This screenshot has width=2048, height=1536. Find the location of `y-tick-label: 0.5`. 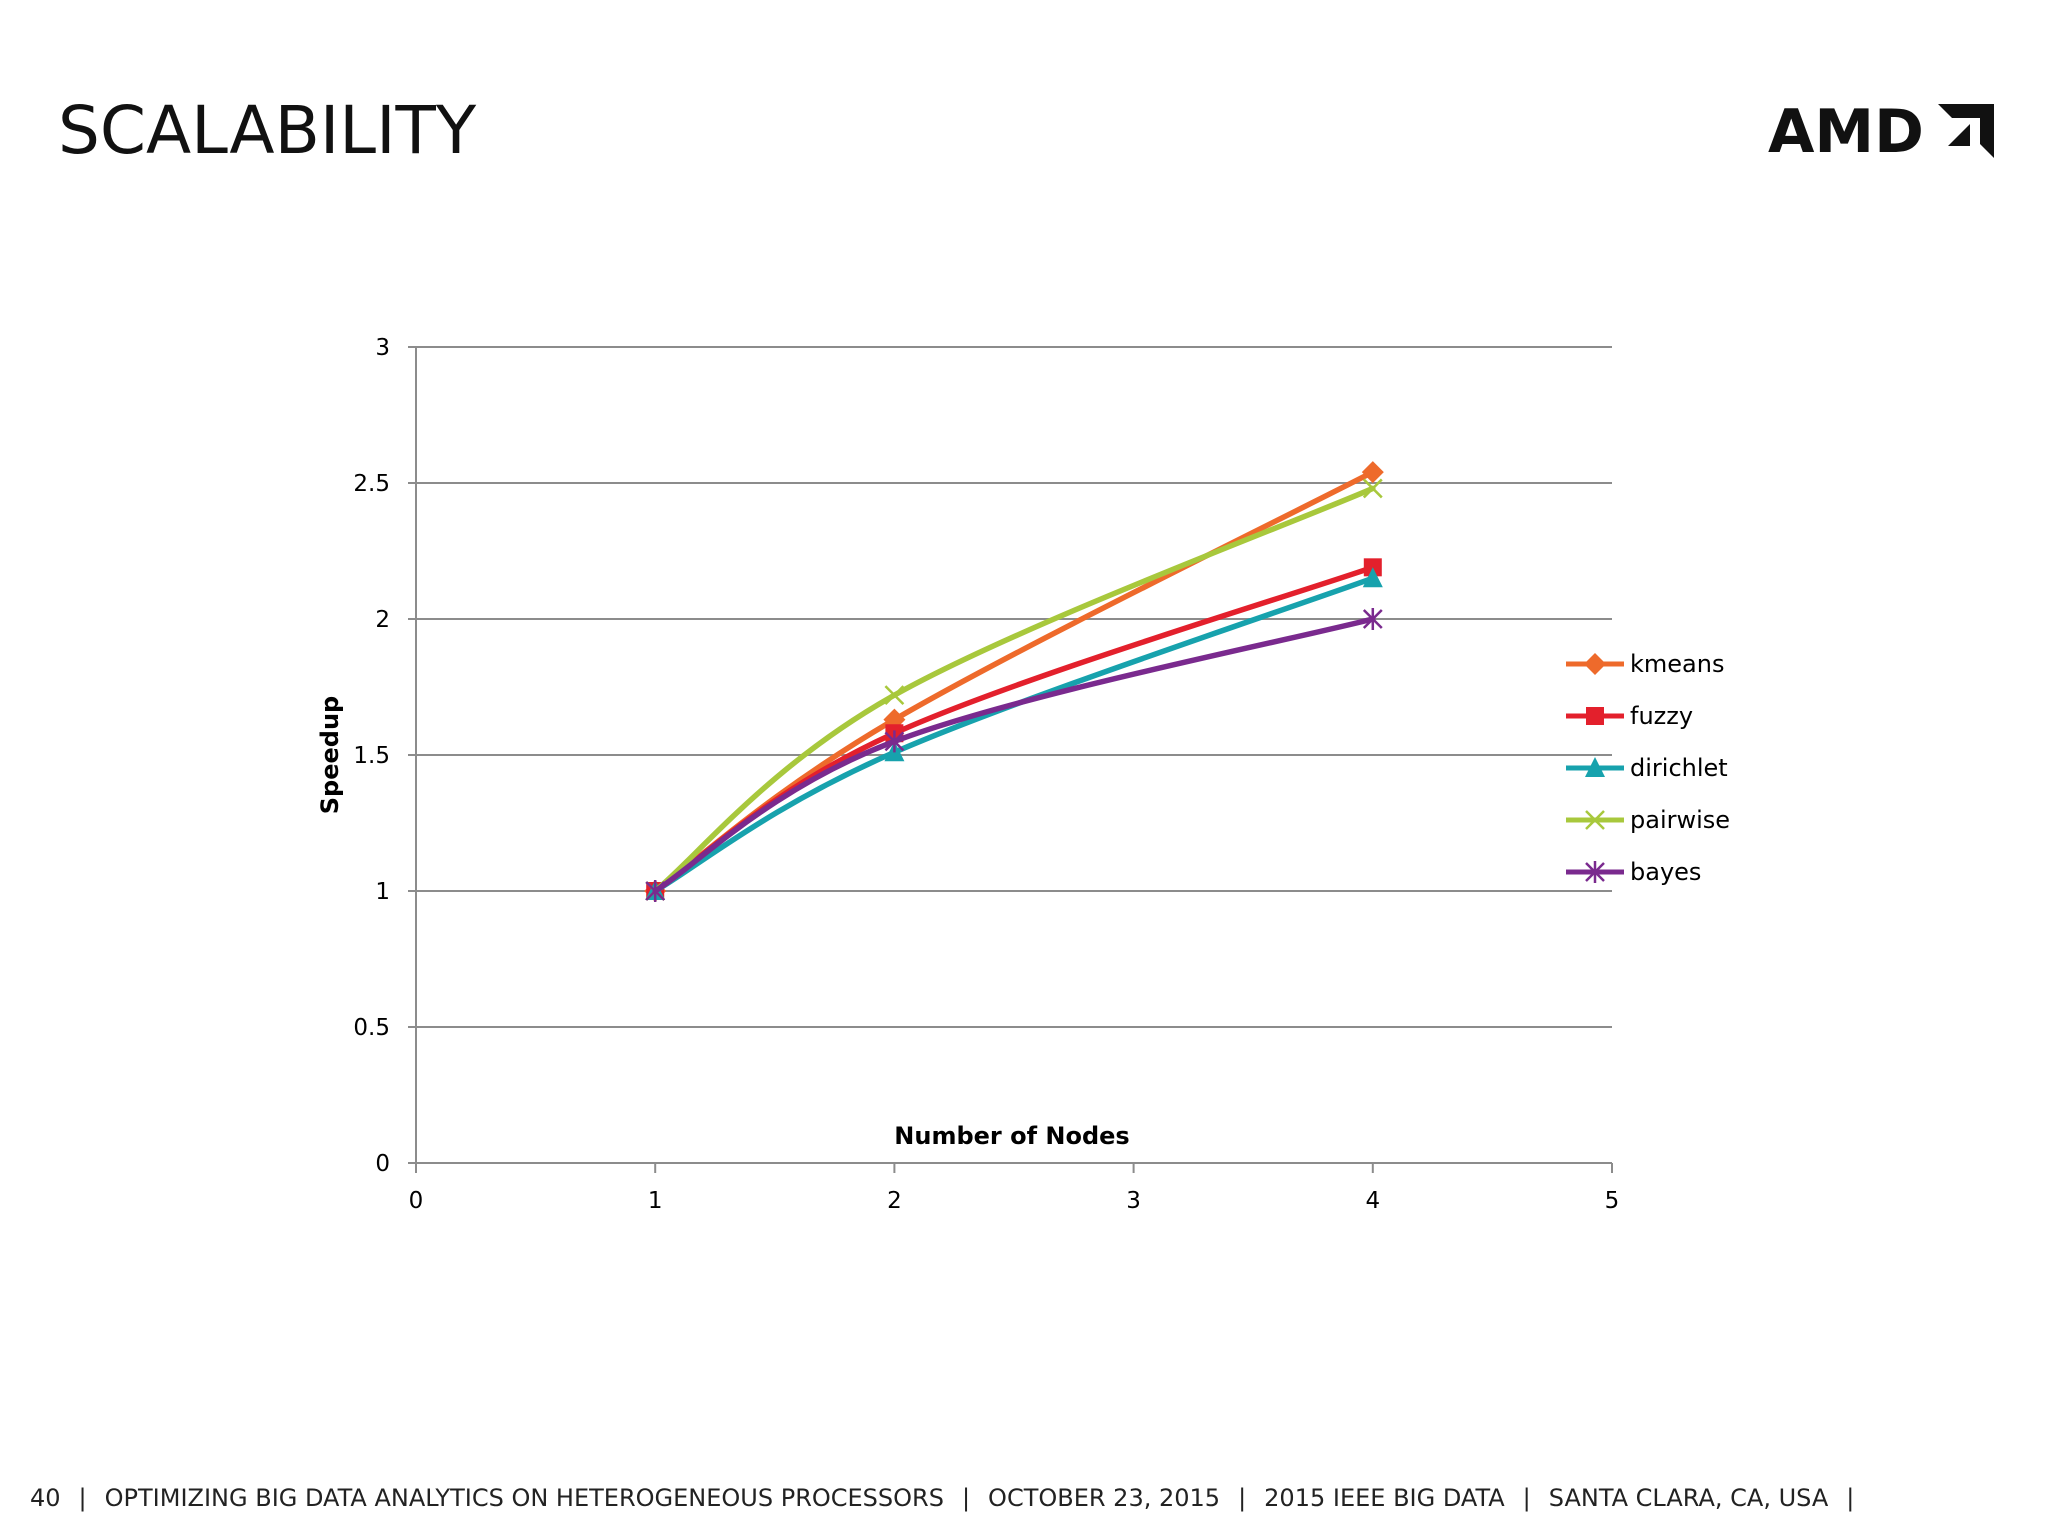

y-tick-label: 0.5 is located at coordinates (371, 1028).